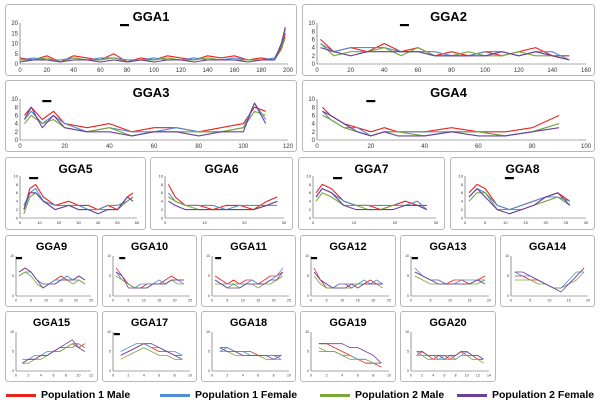 The height and width of the screenshot is (407, 600). I want to click on panel-gga15: 0 2 4 6 8 10 12 0 5 10 GGA15, so click(51, 346).